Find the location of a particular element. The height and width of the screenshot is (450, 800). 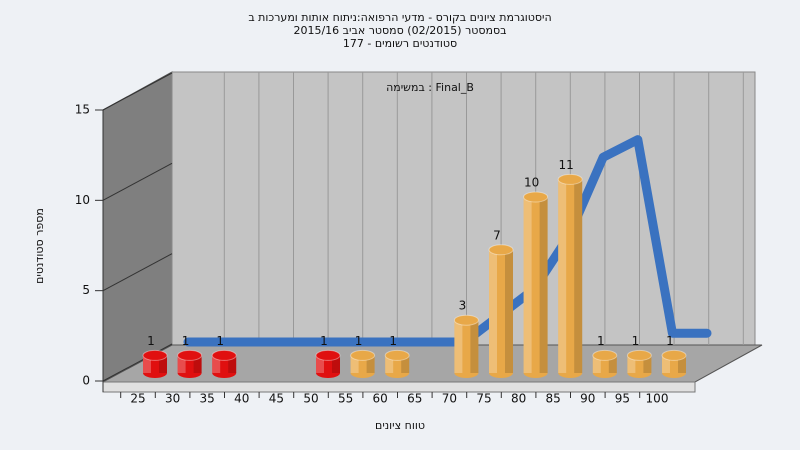

bar-group: 7 is located at coordinates (501, 303).